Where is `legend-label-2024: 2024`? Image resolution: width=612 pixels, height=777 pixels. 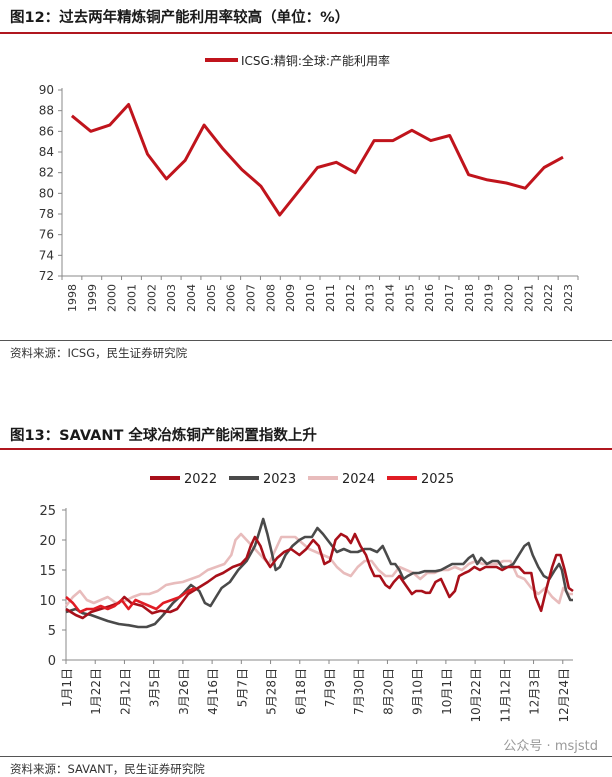
legend-label-2024: 2024 is located at coordinates (358, 479).